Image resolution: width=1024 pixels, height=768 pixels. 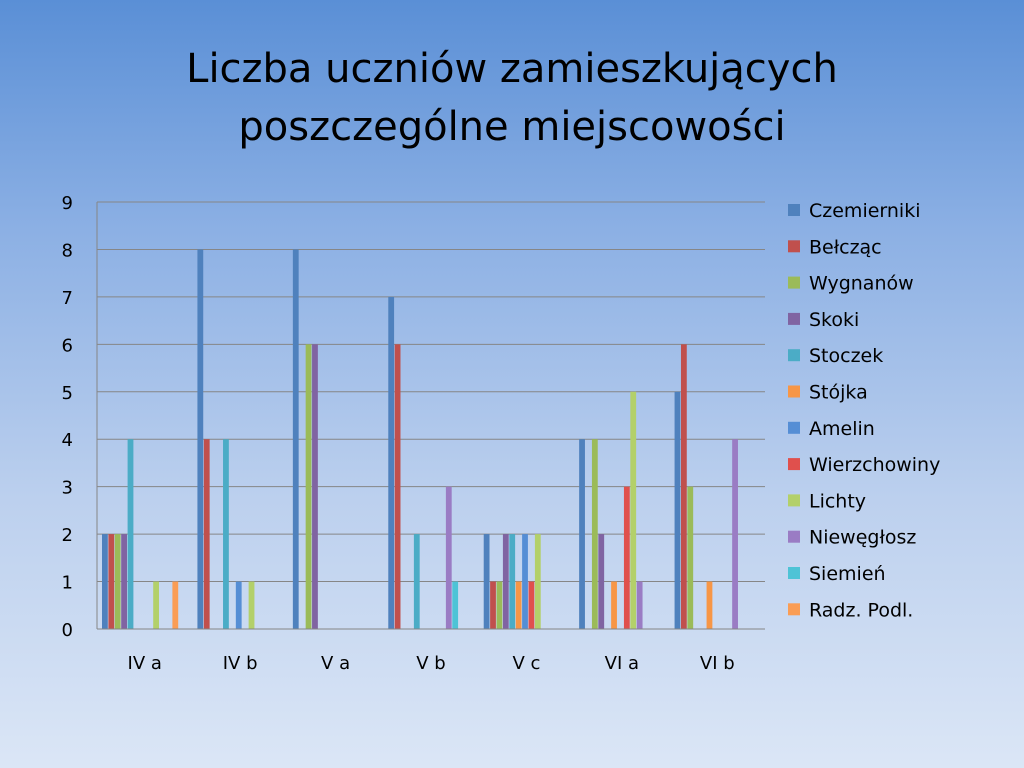 I want to click on bar-be-cz-c-iv-a, so click(x=111, y=581).